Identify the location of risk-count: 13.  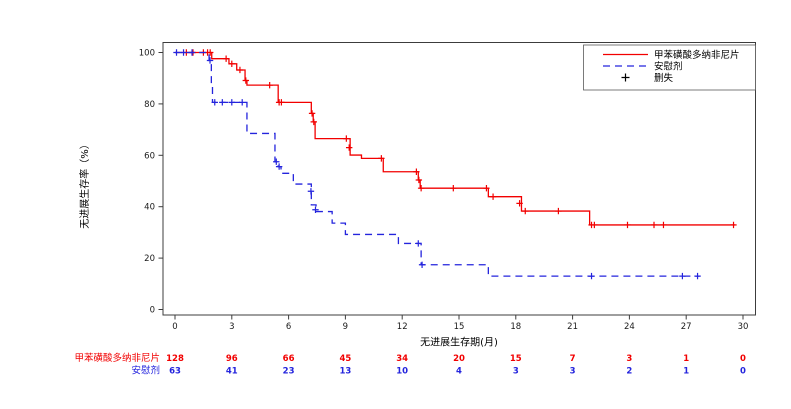
(345, 372).